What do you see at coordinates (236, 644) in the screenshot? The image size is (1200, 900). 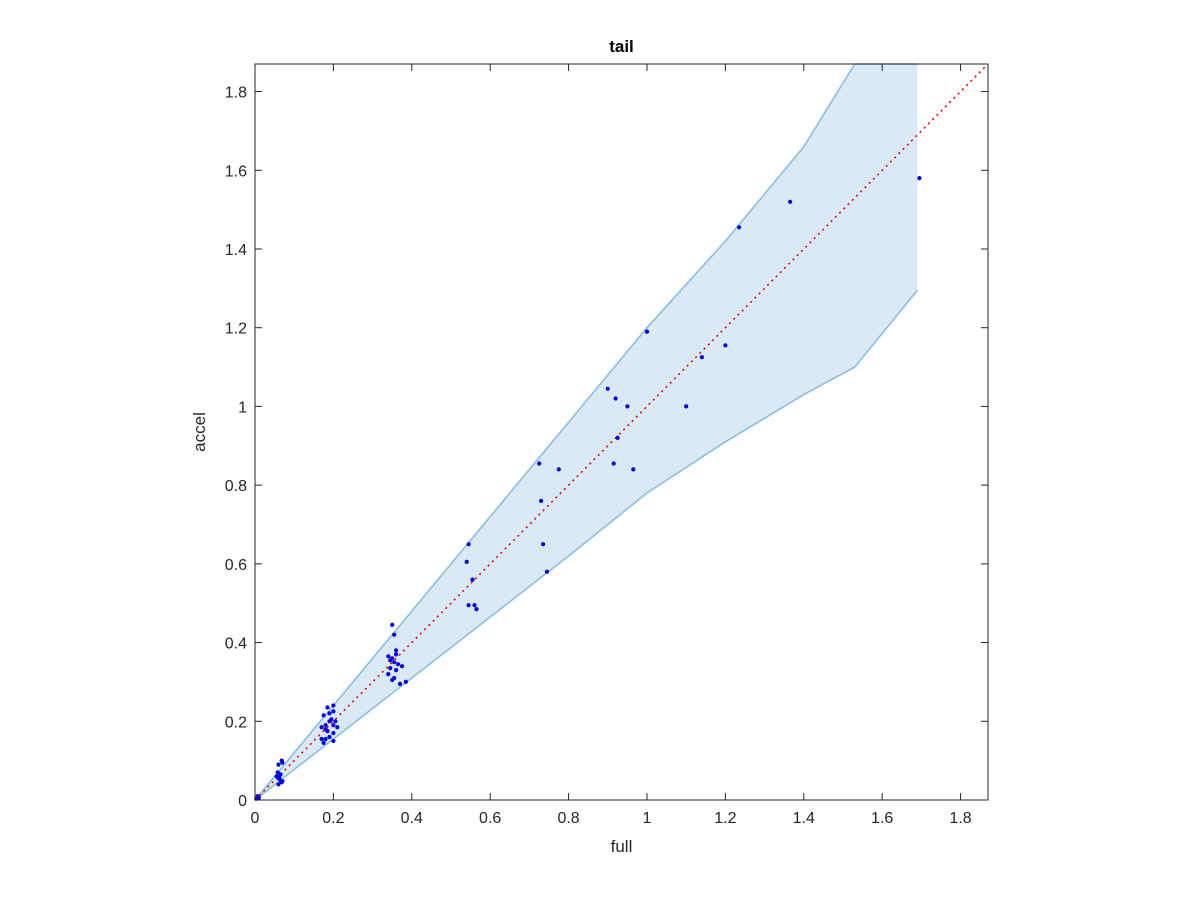 I see `y-tick-label: 0.4` at bounding box center [236, 644].